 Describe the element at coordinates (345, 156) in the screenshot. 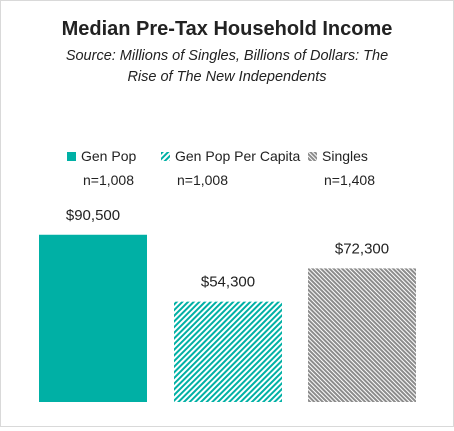

I see `legend-label: Singles` at that location.